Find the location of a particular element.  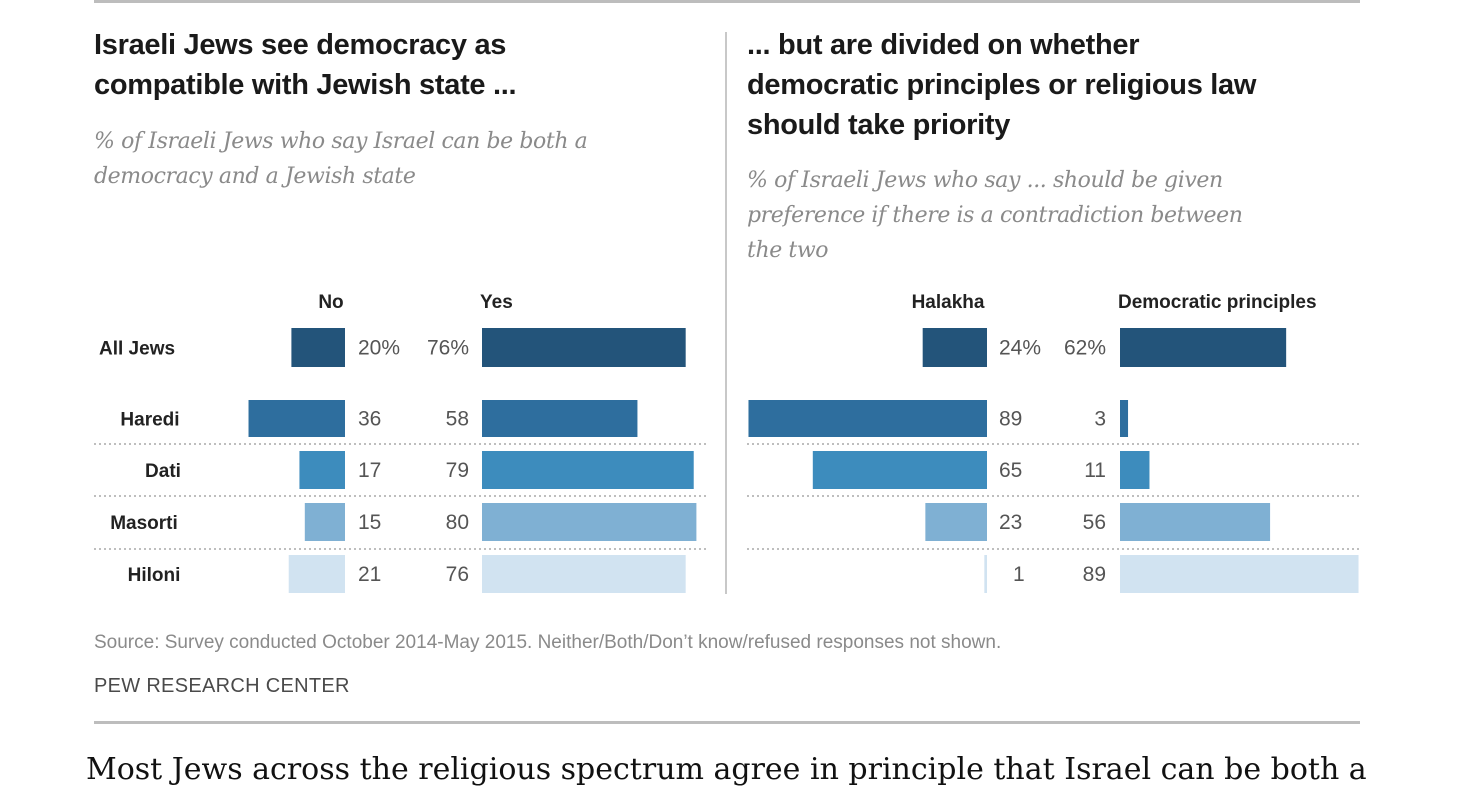

right-subtitle-line: the two is located at coordinates (788, 250).